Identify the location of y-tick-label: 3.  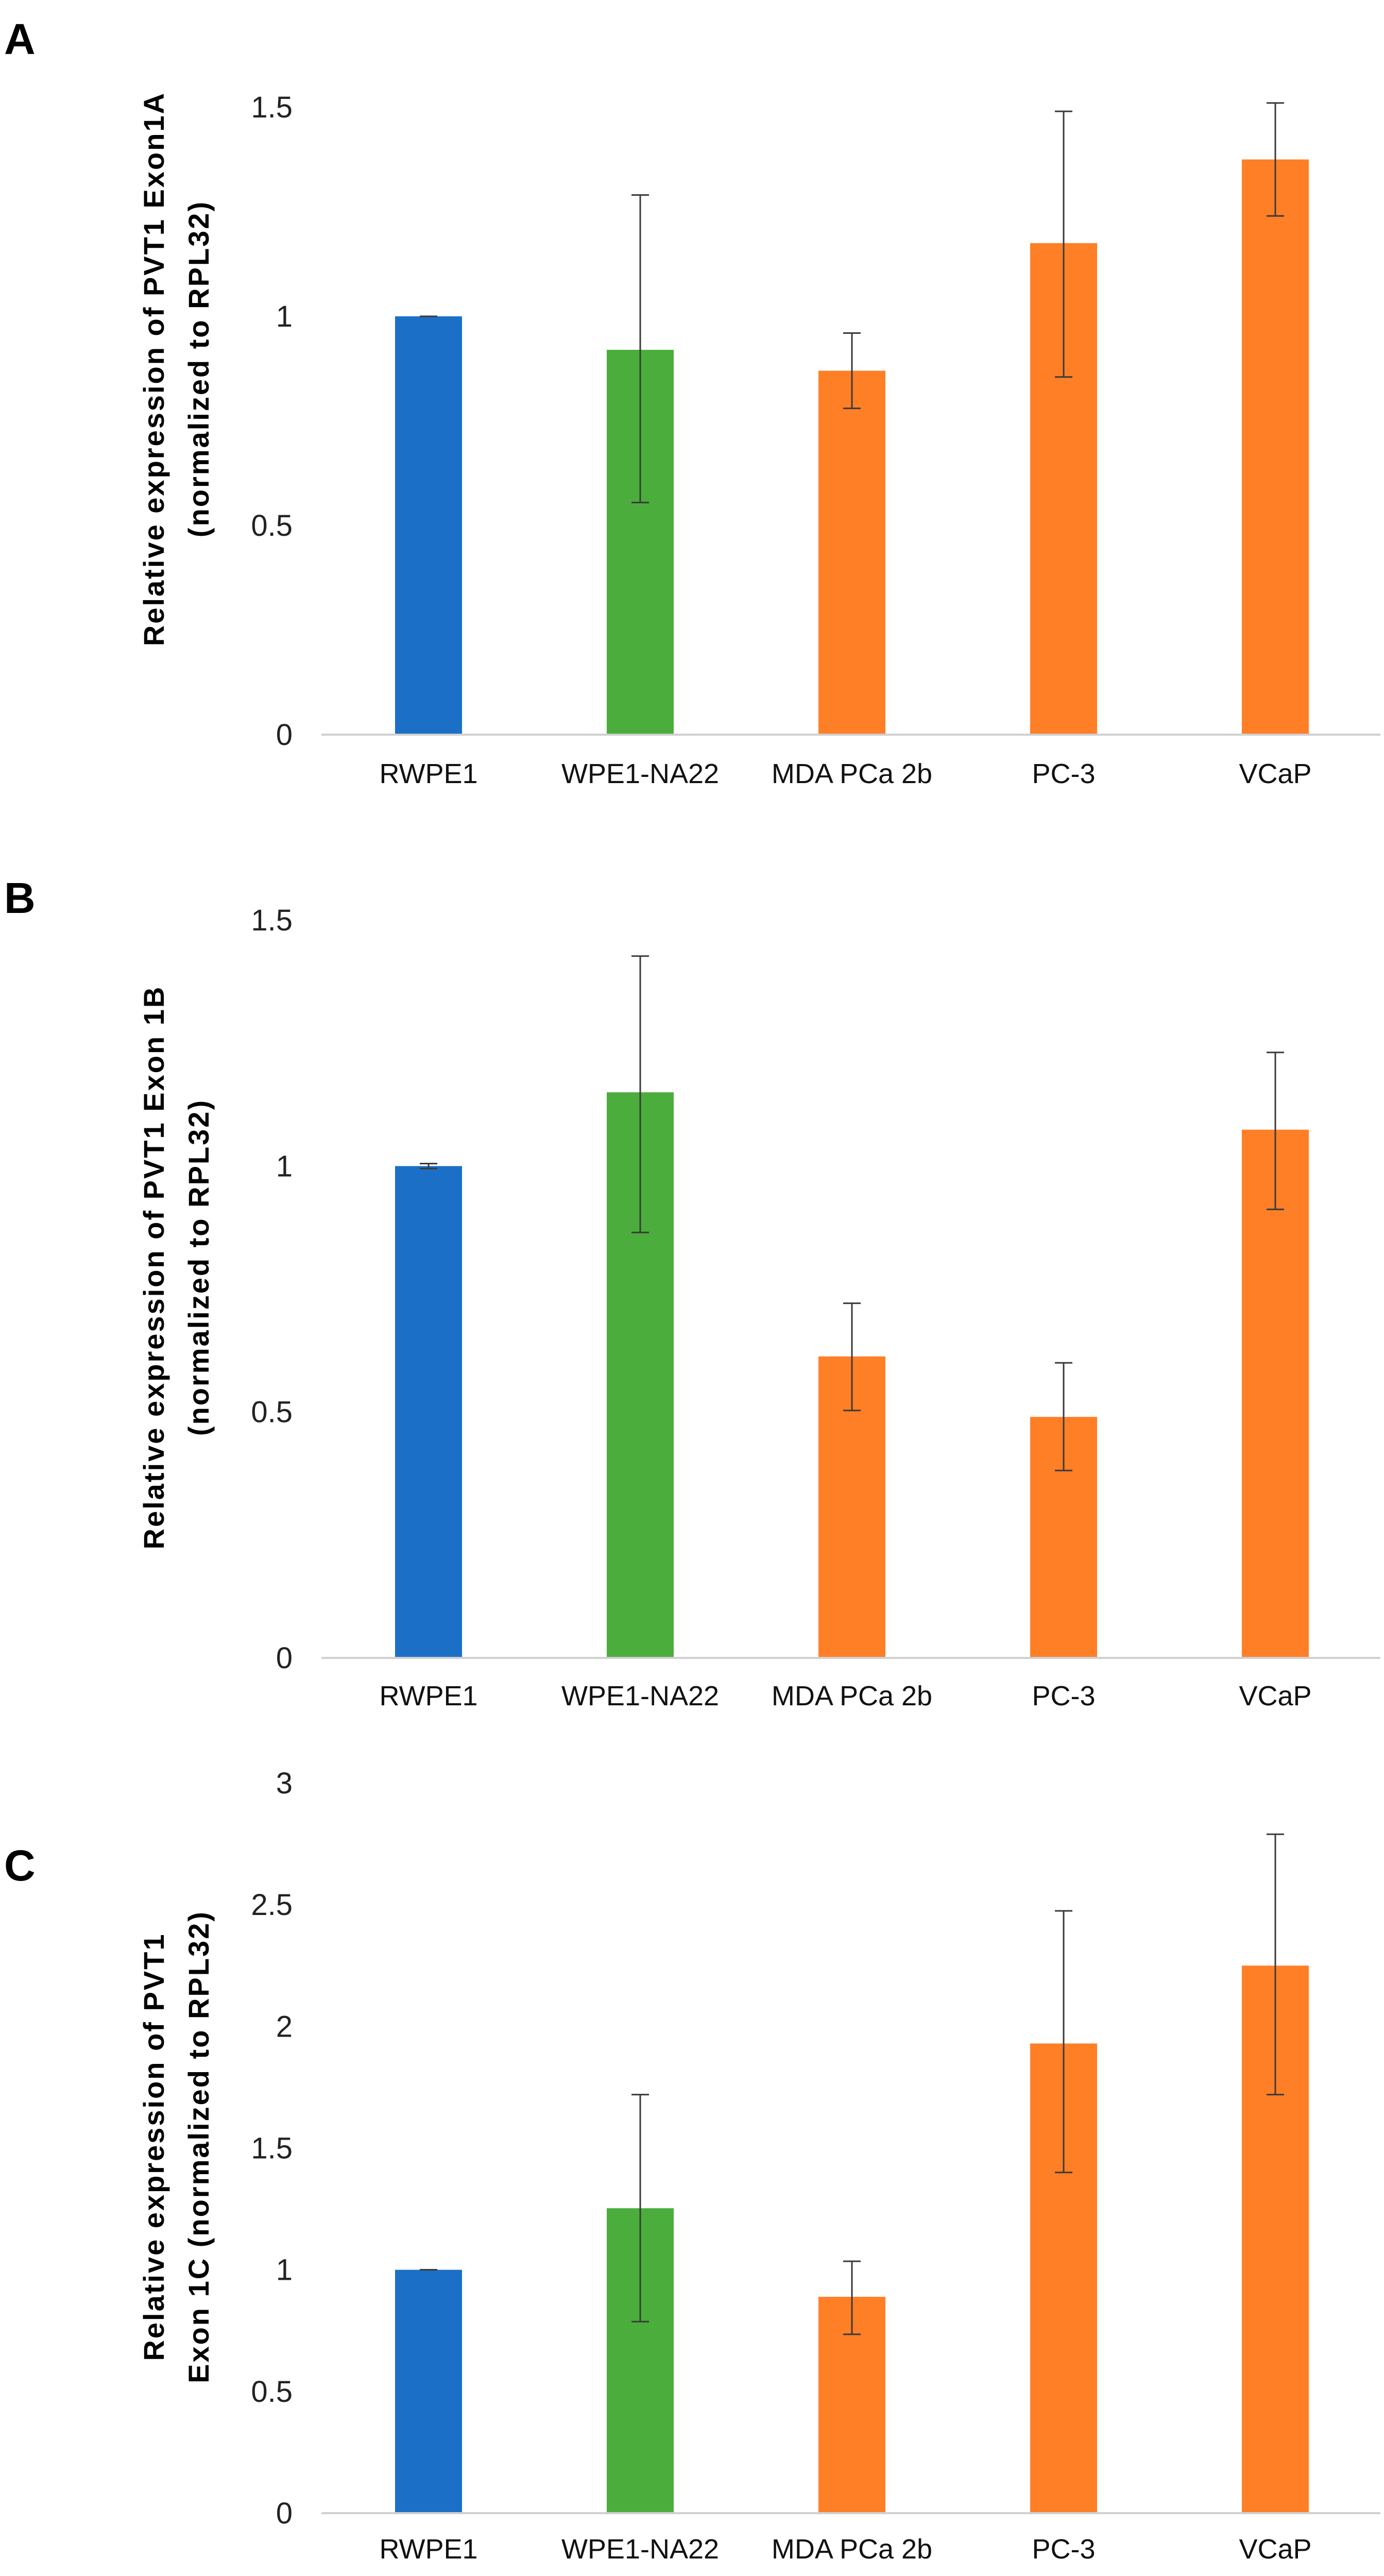
(284, 1783).